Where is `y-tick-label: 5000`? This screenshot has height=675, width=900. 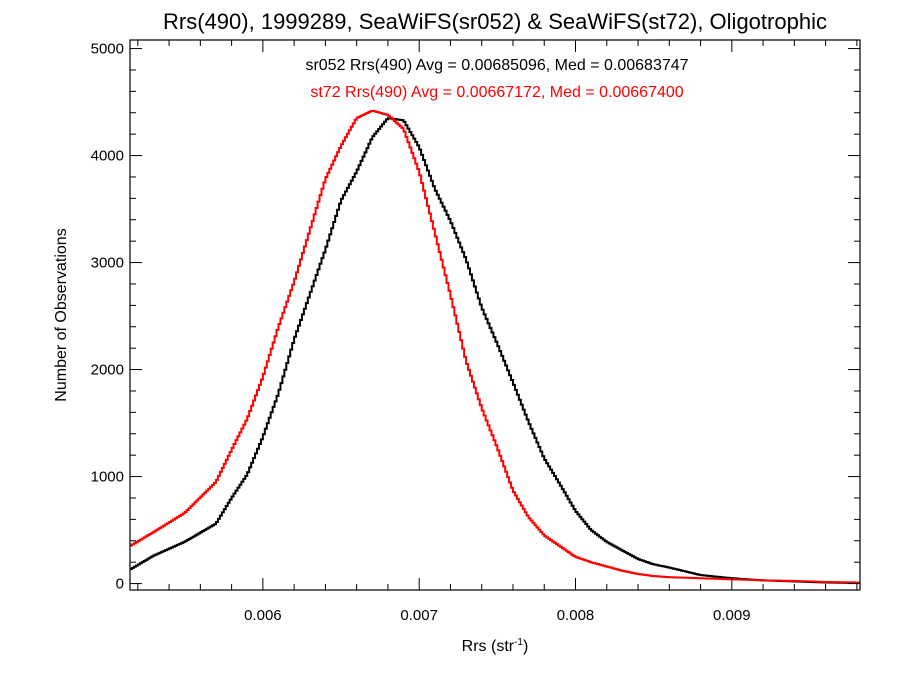
y-tick-label: 5000 is located at coordinates (107, 49).